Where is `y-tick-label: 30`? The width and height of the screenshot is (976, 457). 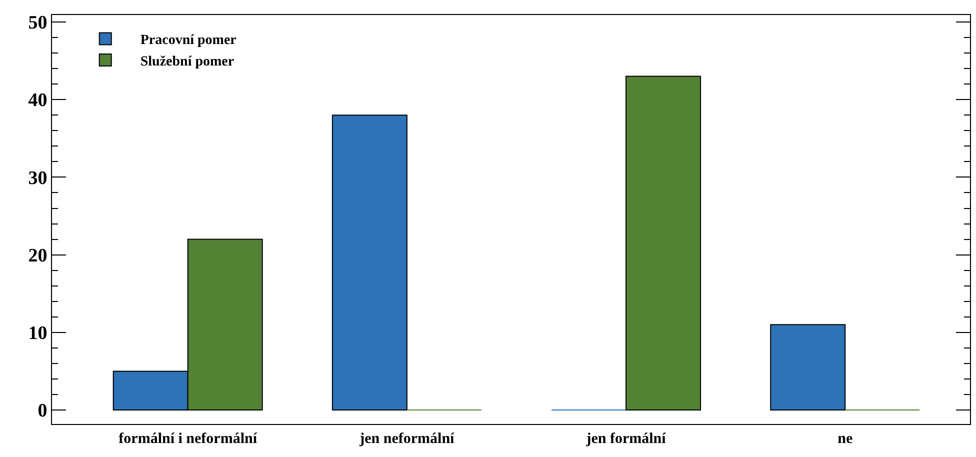 y-tick-label: 30 is located at coordinates (38, 178).